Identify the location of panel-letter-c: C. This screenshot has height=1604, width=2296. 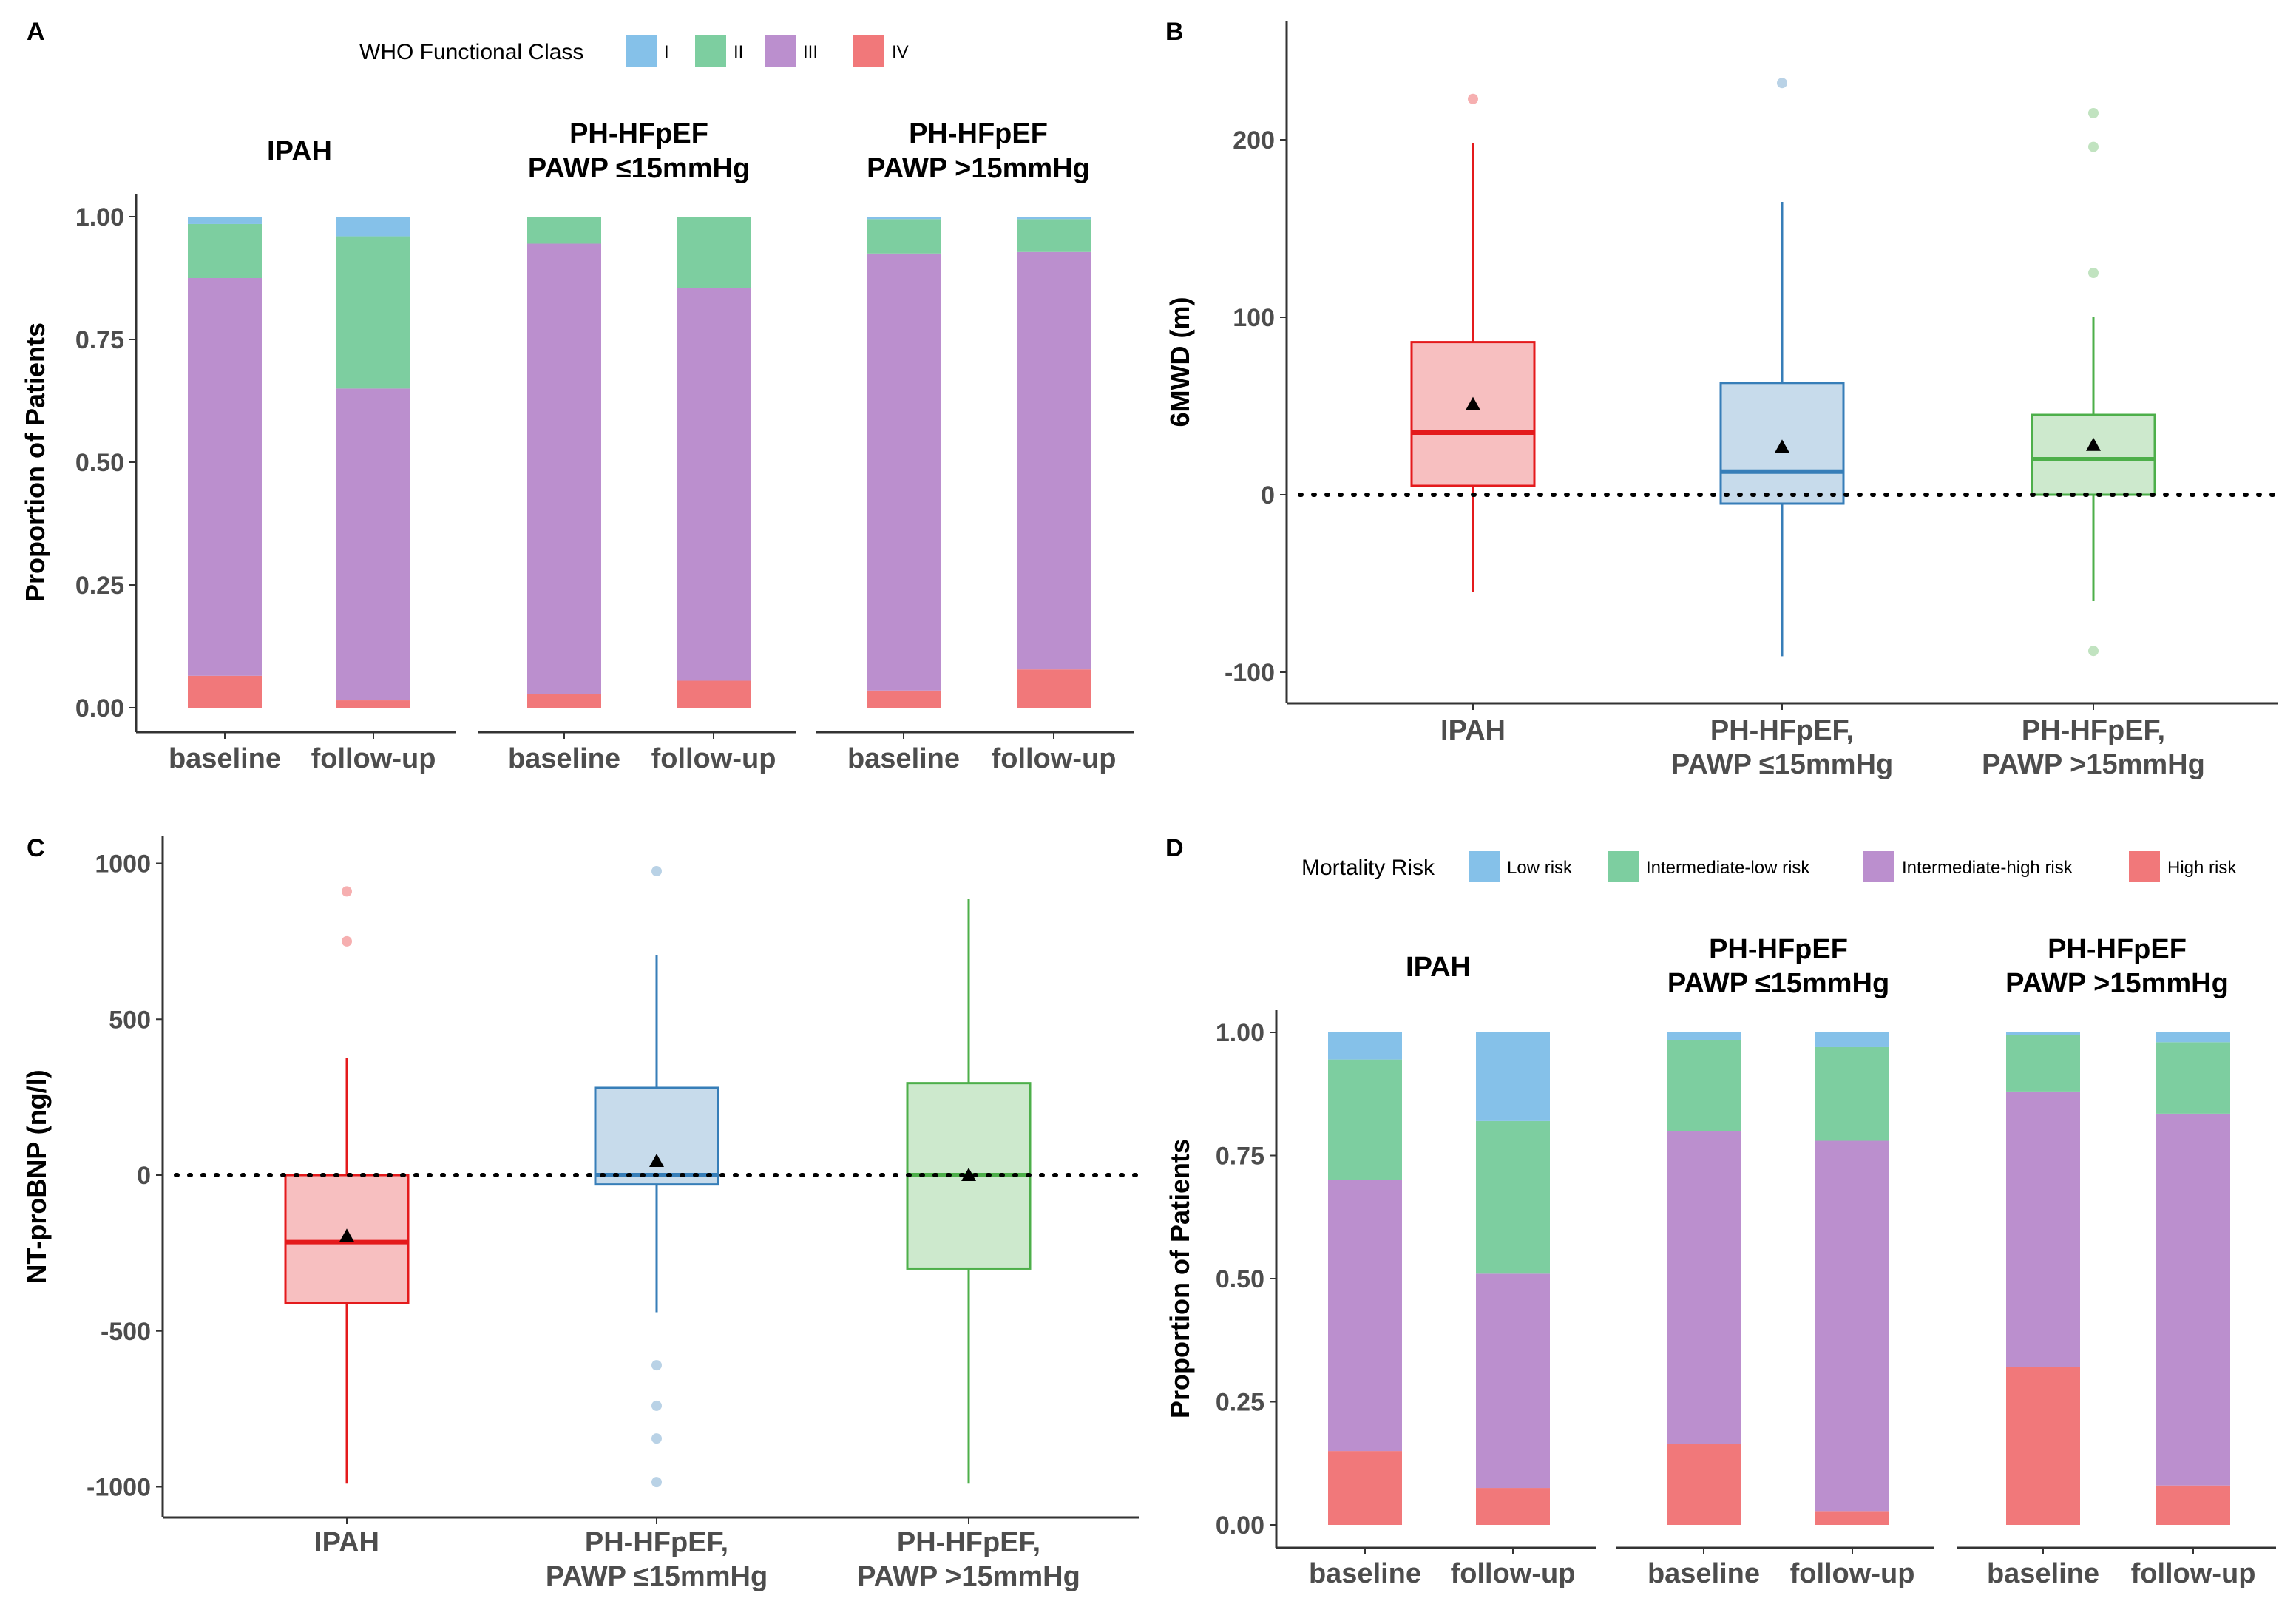
(36, 848).